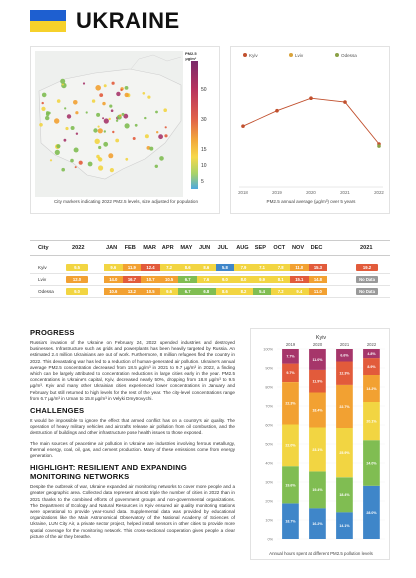 This screenshot has width=416, height=578. I want to click on data-point-odessa, so click(379, 146).